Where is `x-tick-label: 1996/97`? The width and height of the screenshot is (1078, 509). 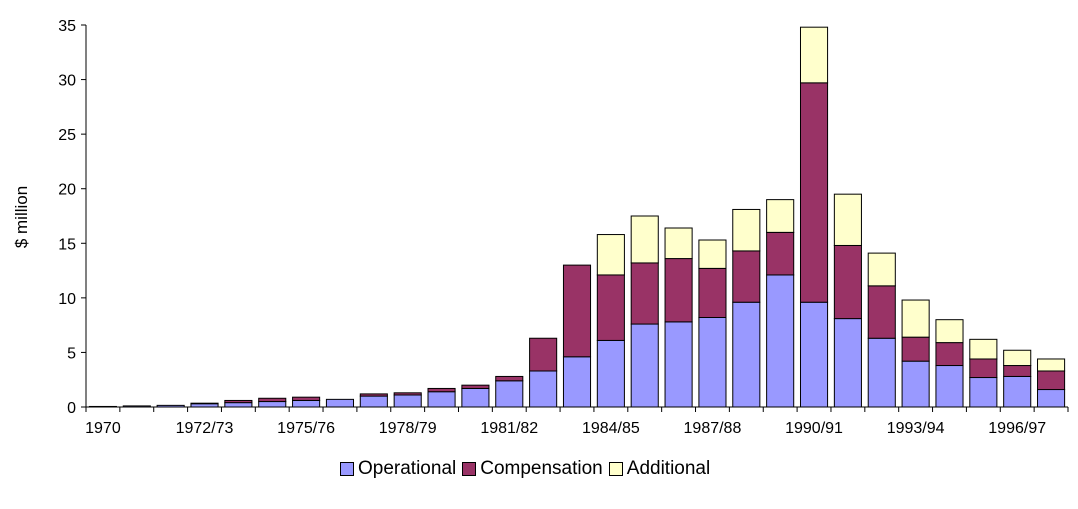
x-tick-label: 1996/97 is located at coordinates (1017, 428).